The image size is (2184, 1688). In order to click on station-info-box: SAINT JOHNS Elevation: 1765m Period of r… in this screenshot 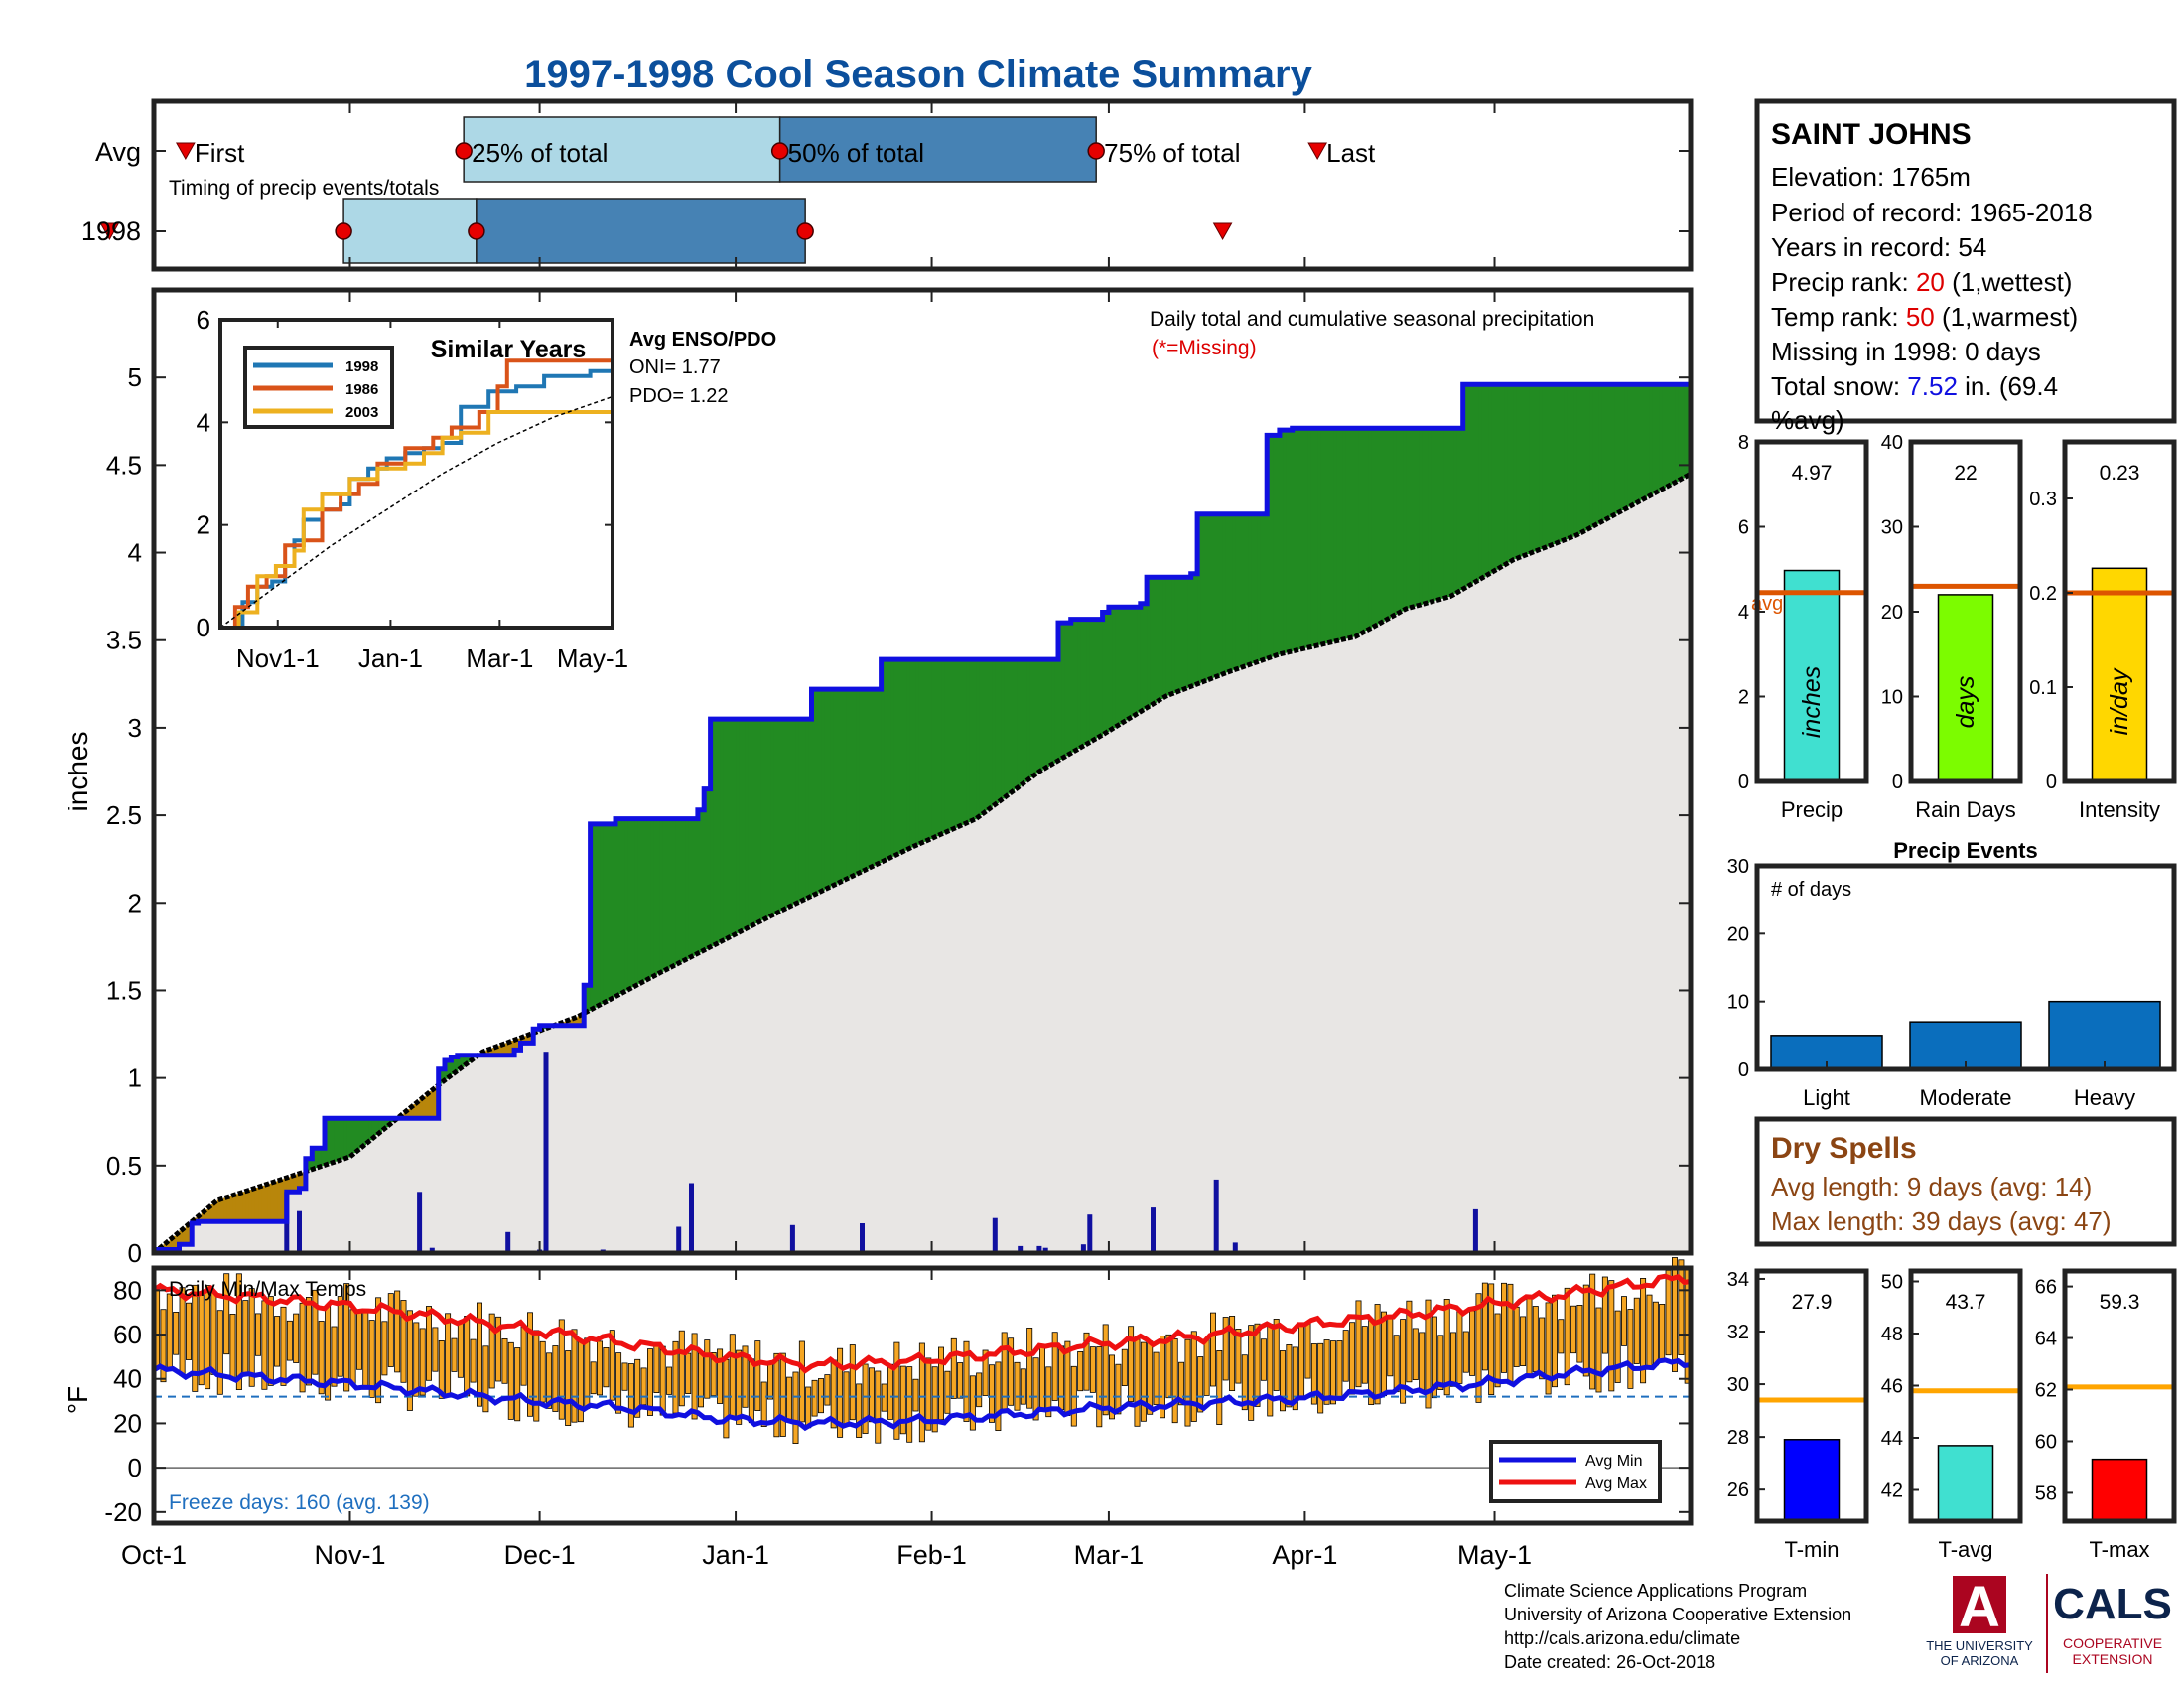, I will do `click(1965, 266)`.